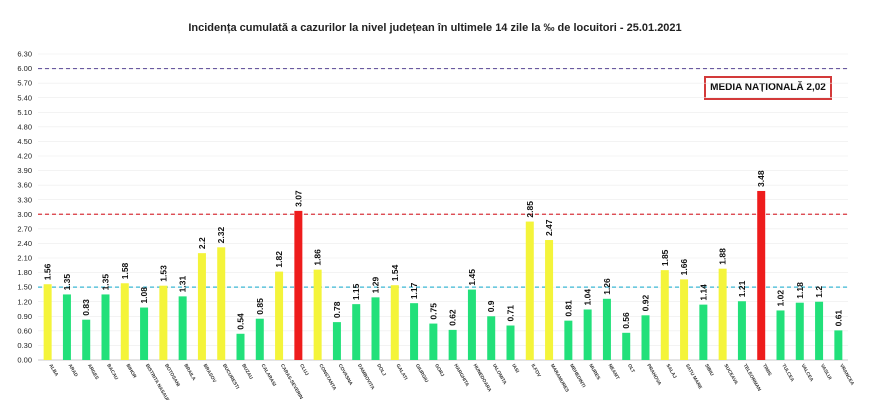 The image size is (870, 400). Describe the element at coordinates (568, 308) in the screenshot. I see `value-label: 0.81` at that location.